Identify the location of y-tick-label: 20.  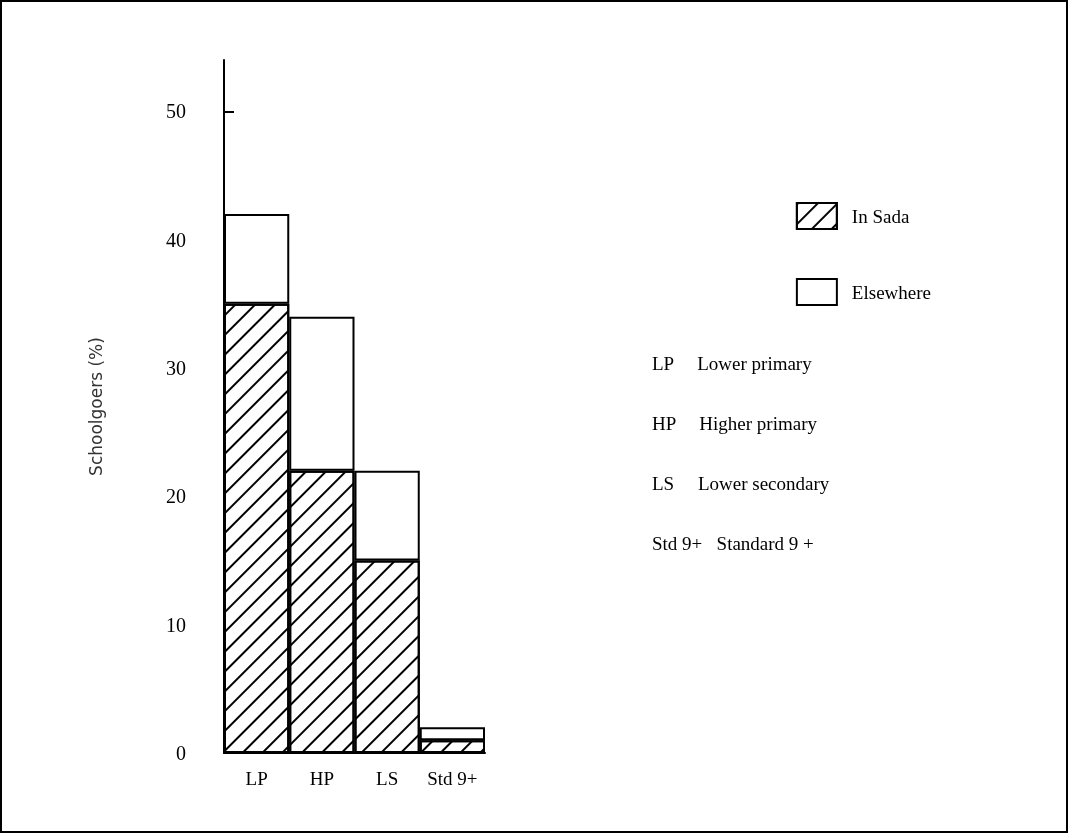
(176, 496).